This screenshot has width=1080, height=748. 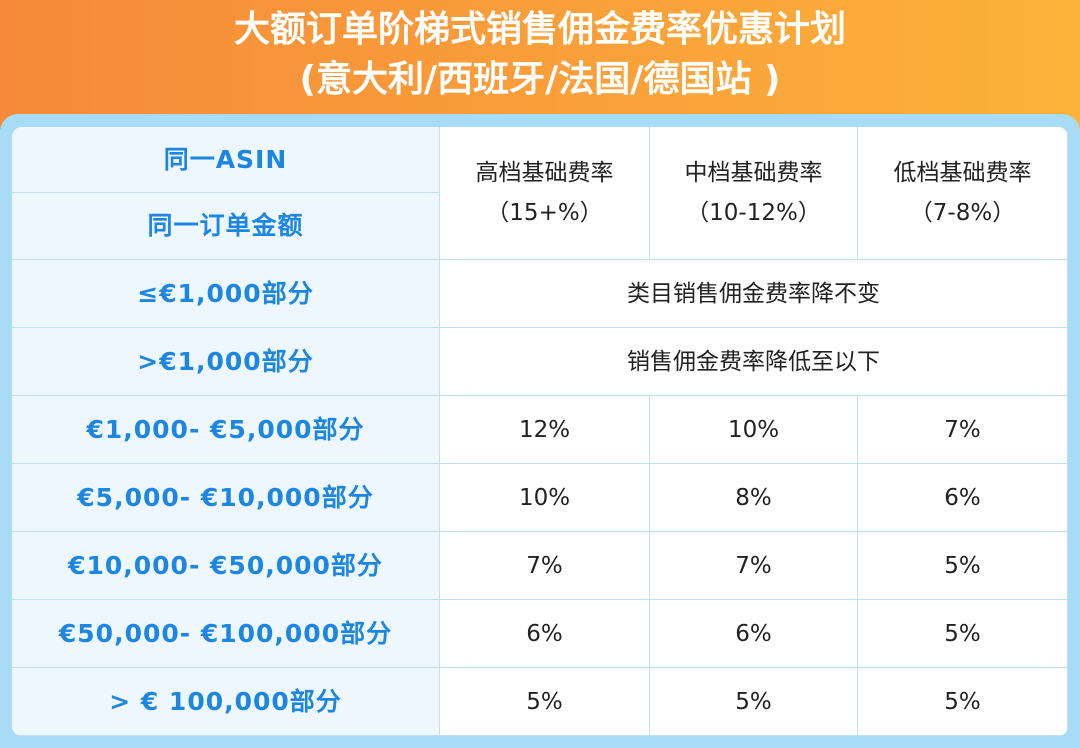 I want to click on span-cell: 类目销售佣金费率降不变, so click(x=754, y=294).